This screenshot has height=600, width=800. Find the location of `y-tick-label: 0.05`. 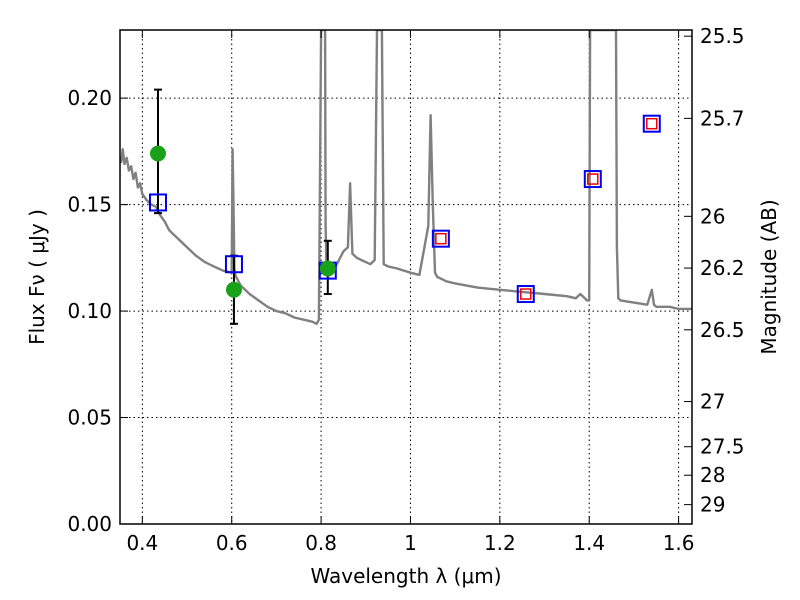

y-tick-label: 0.05 is located at coordinates (89, 418).